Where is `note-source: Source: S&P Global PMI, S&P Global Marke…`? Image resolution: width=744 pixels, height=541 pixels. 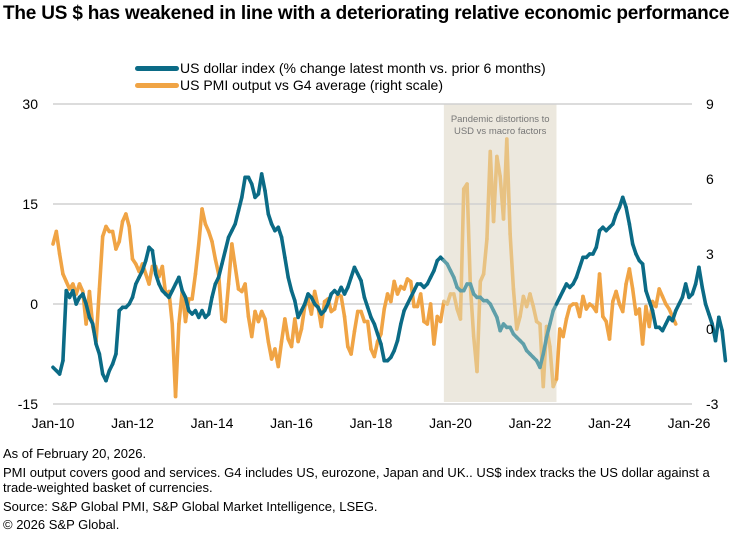
note-source: Source: S&P Global PMI, S&P Global Marke… is located at coordinates (190, 506).